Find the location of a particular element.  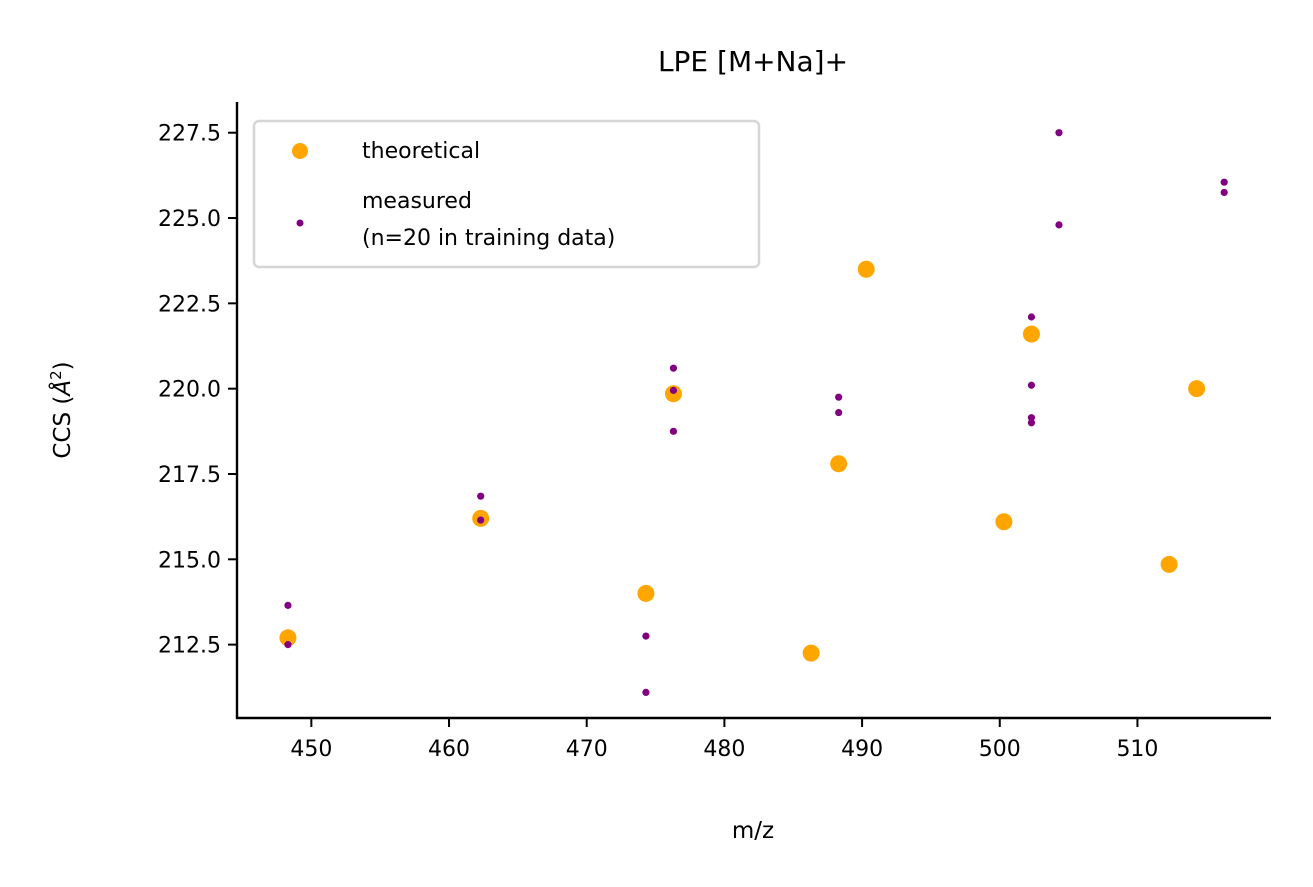

x-axis-title: m/z is located at coordinates (753, 831).